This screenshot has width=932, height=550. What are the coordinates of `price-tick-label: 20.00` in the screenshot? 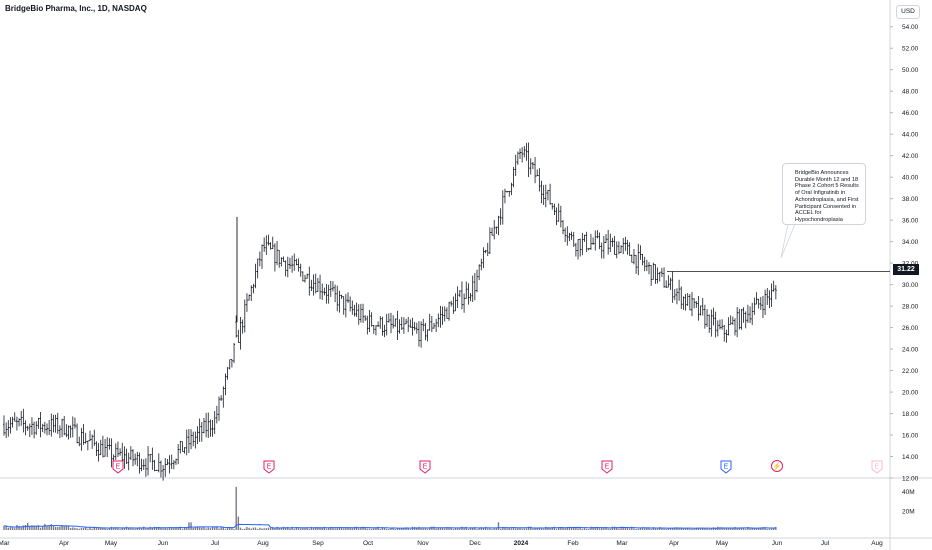 It's located at (910, 393).